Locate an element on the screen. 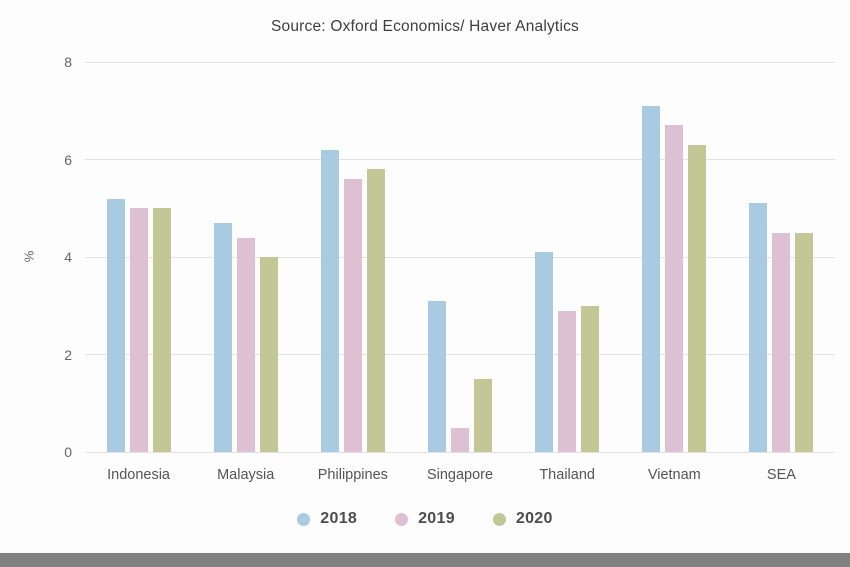 This screenshot has height=567, width=850. legend-item-2020: 2020 is located at coordinates (522, 519).